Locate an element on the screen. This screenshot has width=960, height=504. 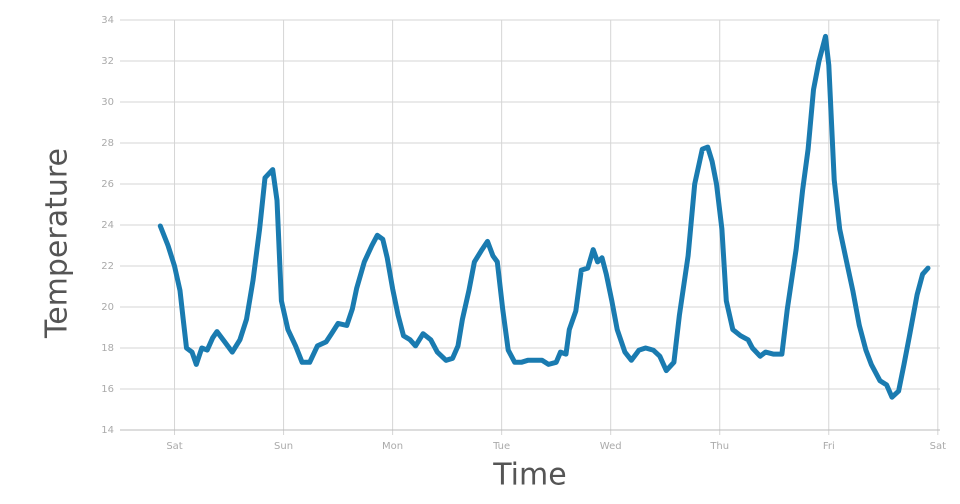
x-tick-label: Wed is located at coordinates (611, 446).